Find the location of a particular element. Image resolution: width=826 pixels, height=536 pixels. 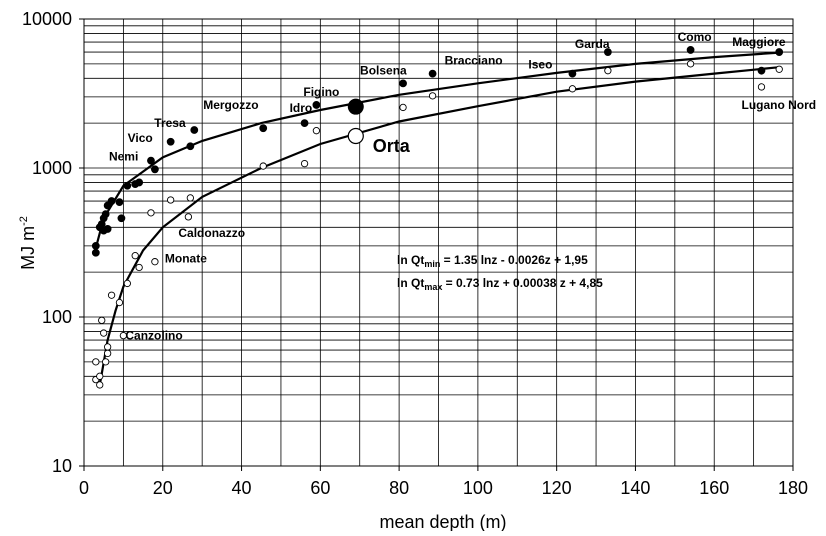

x-tick-label: 160 is located at coordinates (714, 488).